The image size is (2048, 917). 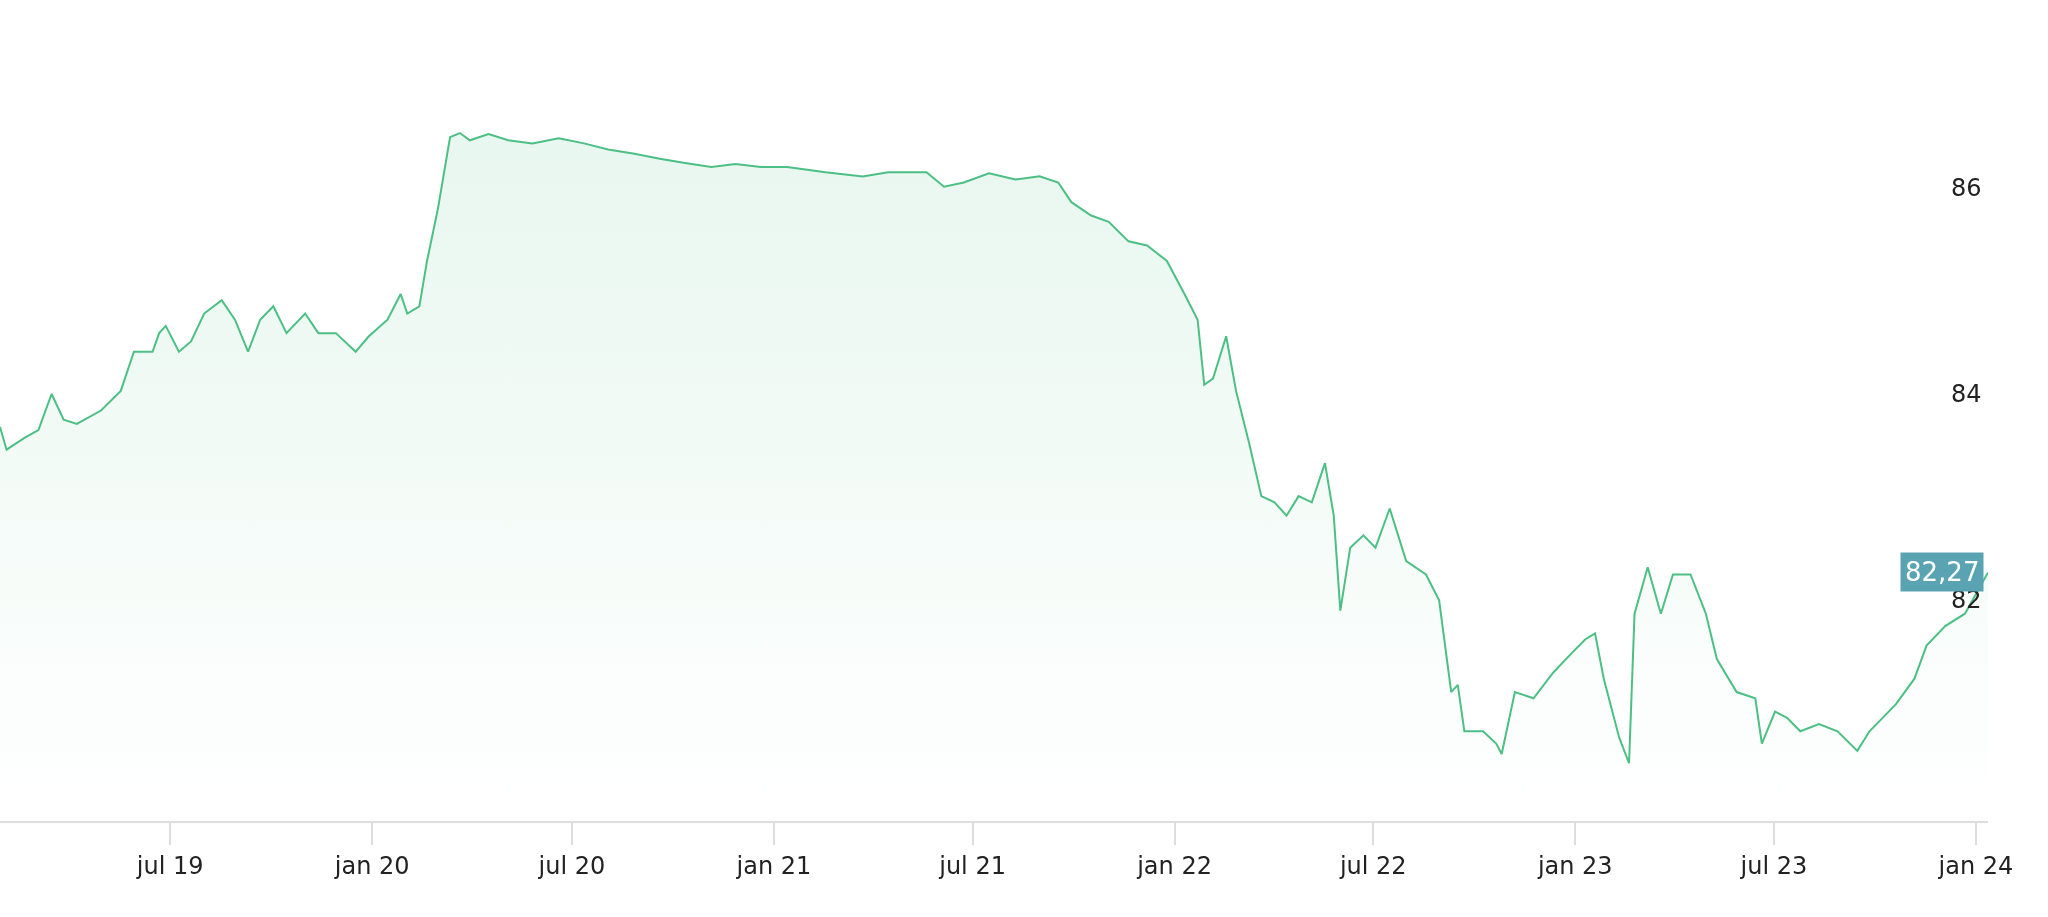 What do you see at coordinates (1942, 572) in the screenshot?
I see `data-label: 82,27` at bounding box center [1942, 572].